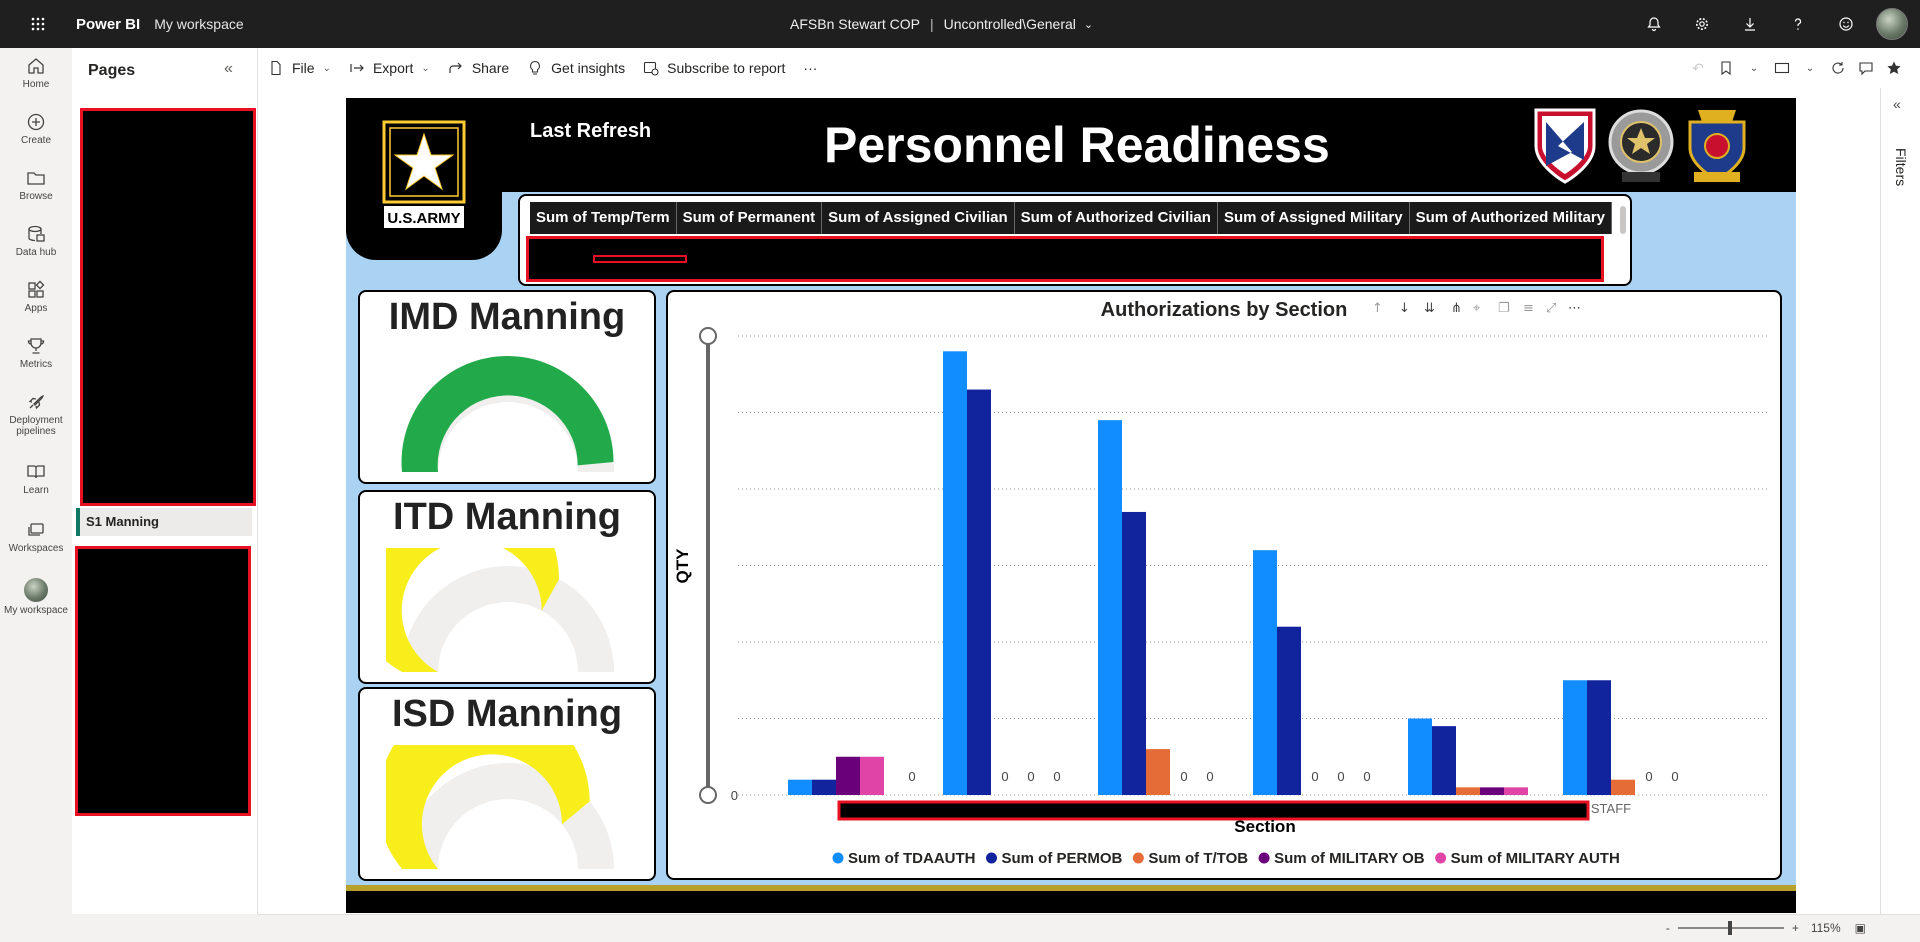 The height and width of the screenshot is (942, 1920). What do you see at coordinates (36, 346) in the screenshot?
I see `metrics-icon` at bounding box center [36, 346].